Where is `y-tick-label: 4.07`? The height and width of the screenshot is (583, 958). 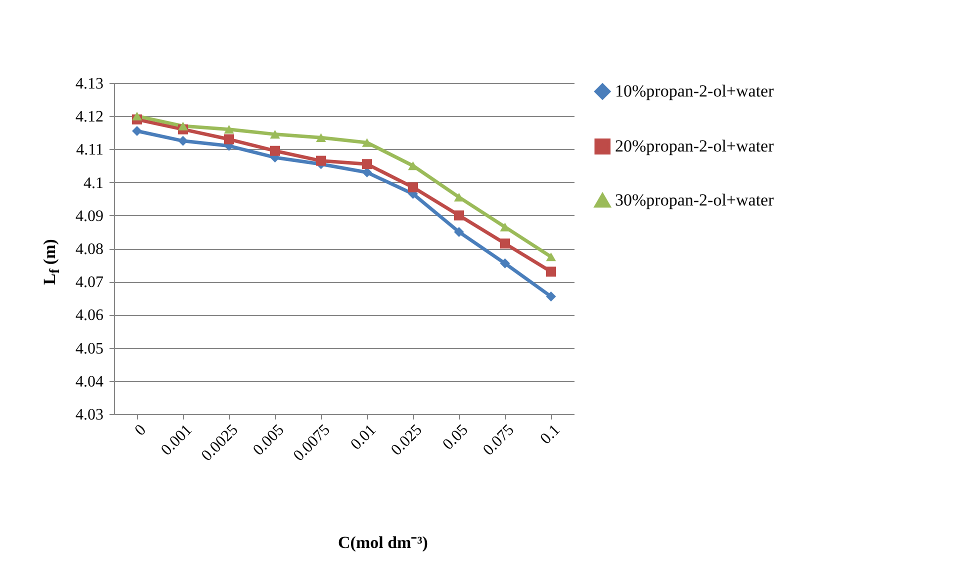
y-tick-label: 4.07 is located at coordinates (90, 283).